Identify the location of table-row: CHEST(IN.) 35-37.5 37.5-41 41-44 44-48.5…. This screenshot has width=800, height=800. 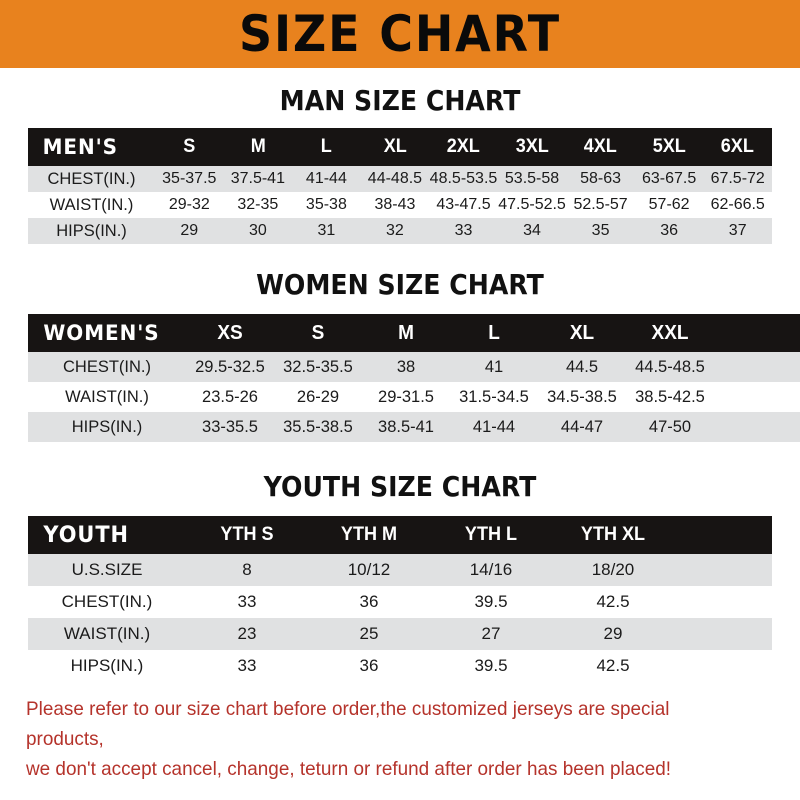
(400, 179).